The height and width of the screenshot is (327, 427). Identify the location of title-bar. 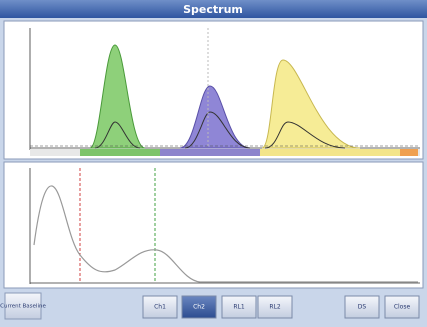
(213, 9).